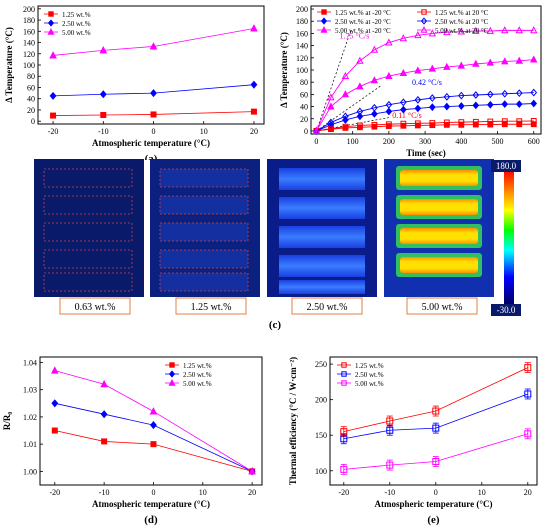  I want to click on legend-entry: 1.25 wt.% at -20 °C, so click(363, 13).